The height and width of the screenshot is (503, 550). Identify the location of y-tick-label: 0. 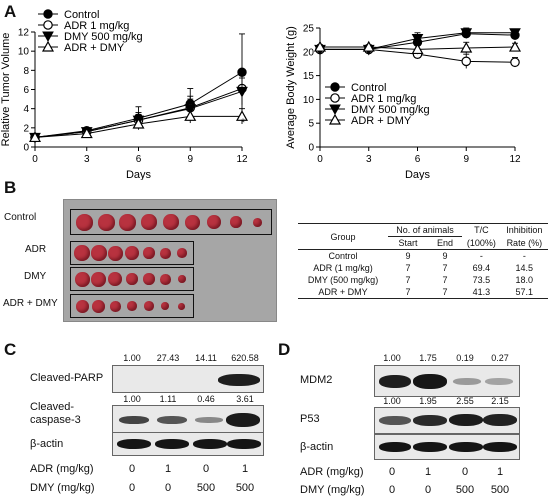
(311, 148).